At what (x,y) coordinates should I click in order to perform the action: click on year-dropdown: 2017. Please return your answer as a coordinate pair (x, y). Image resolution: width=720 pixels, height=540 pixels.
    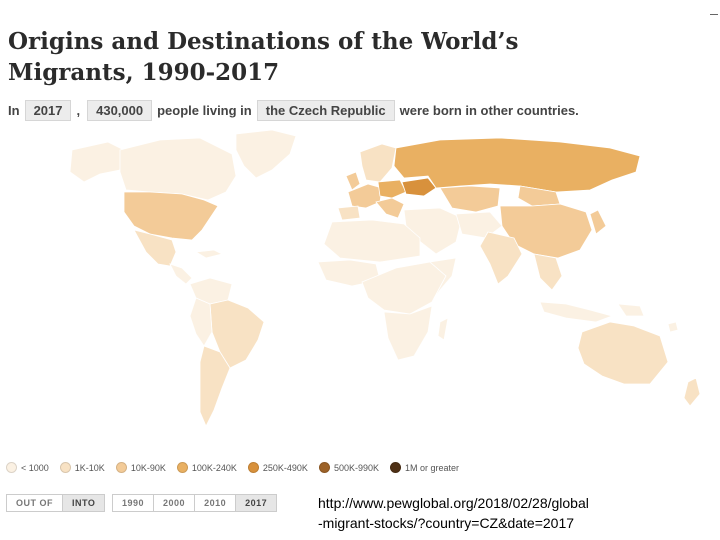
    Looking at the image, I should click on (48, 110).